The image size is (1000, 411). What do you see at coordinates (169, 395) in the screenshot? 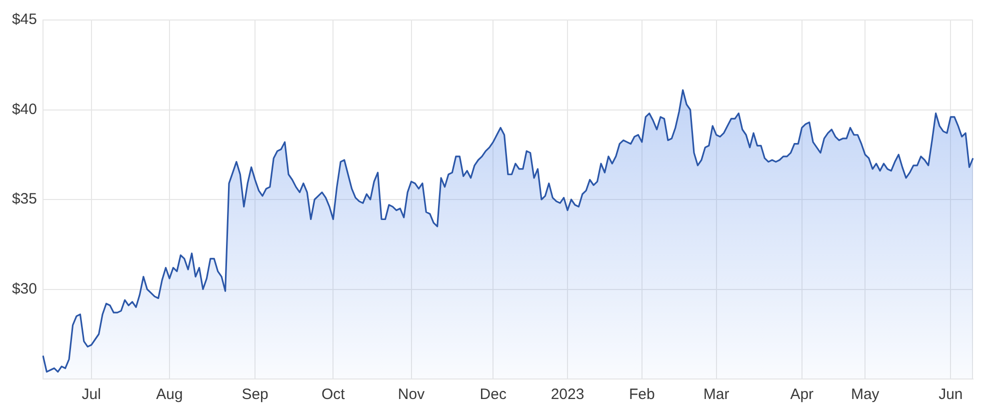
I see `x-tick-label: Aug` at bounding box center [169, 395].